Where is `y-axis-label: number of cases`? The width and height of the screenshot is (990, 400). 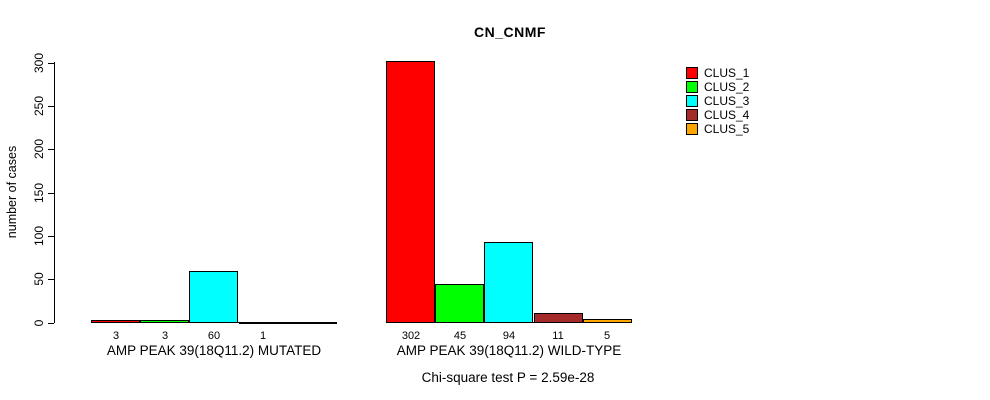 y-axis-label: number of cases is located at coordinates (12, 192).